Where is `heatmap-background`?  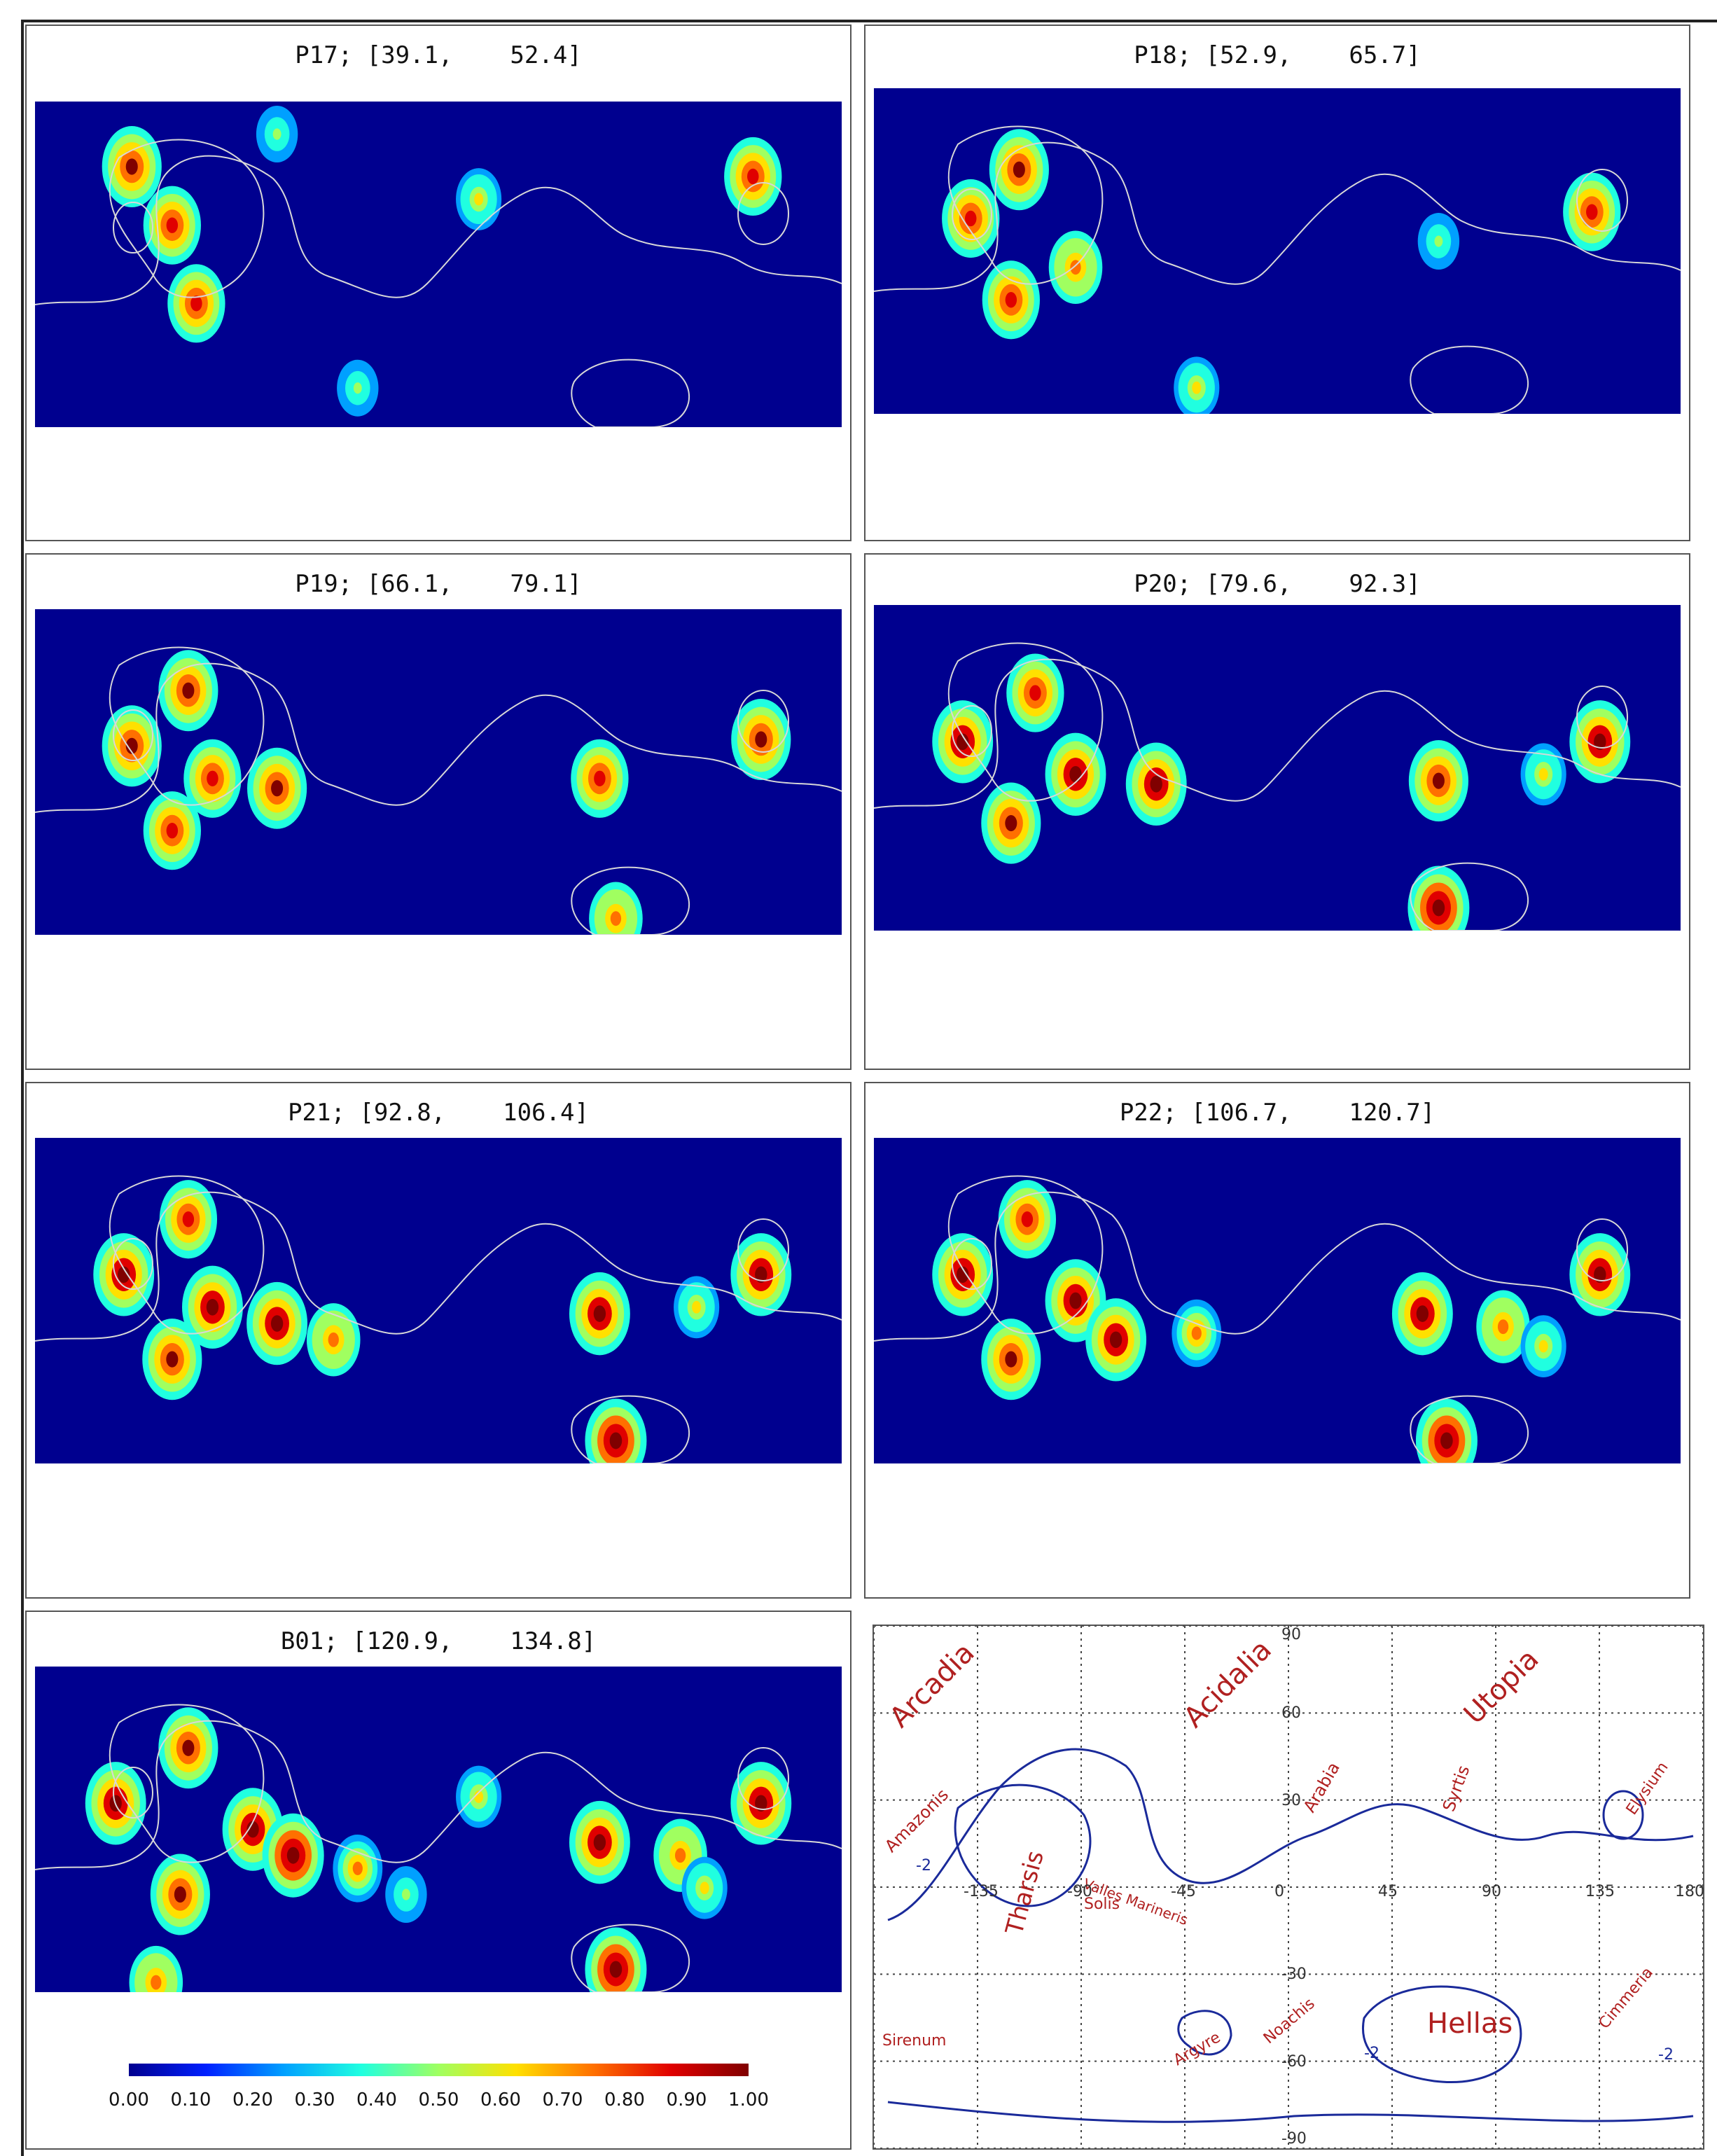 heatmap-background is located at coordinates (438, 1300).